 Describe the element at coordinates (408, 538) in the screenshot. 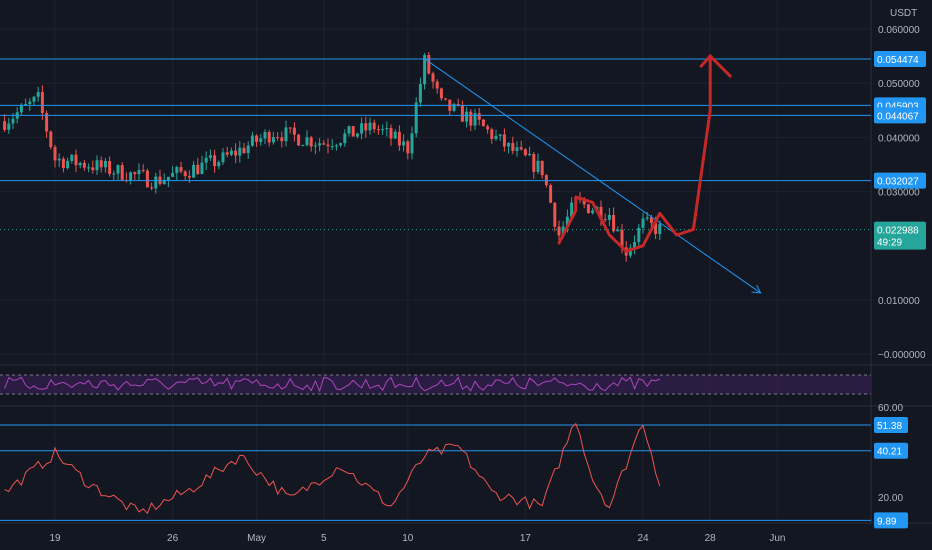

I see `x-tick-label: 10` at that location.